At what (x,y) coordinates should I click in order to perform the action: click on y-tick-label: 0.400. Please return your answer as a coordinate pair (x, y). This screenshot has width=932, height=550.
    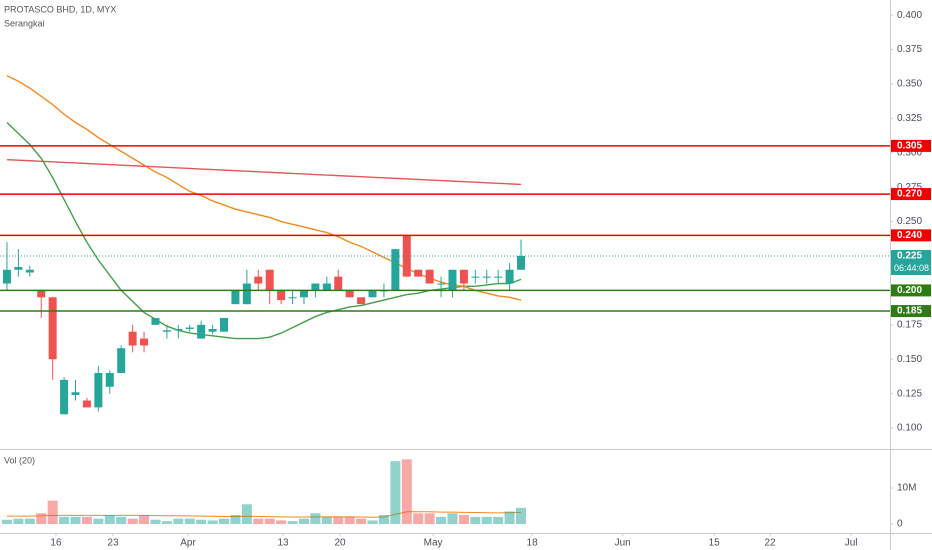
    Looking at the image, I should click on (909, 15).